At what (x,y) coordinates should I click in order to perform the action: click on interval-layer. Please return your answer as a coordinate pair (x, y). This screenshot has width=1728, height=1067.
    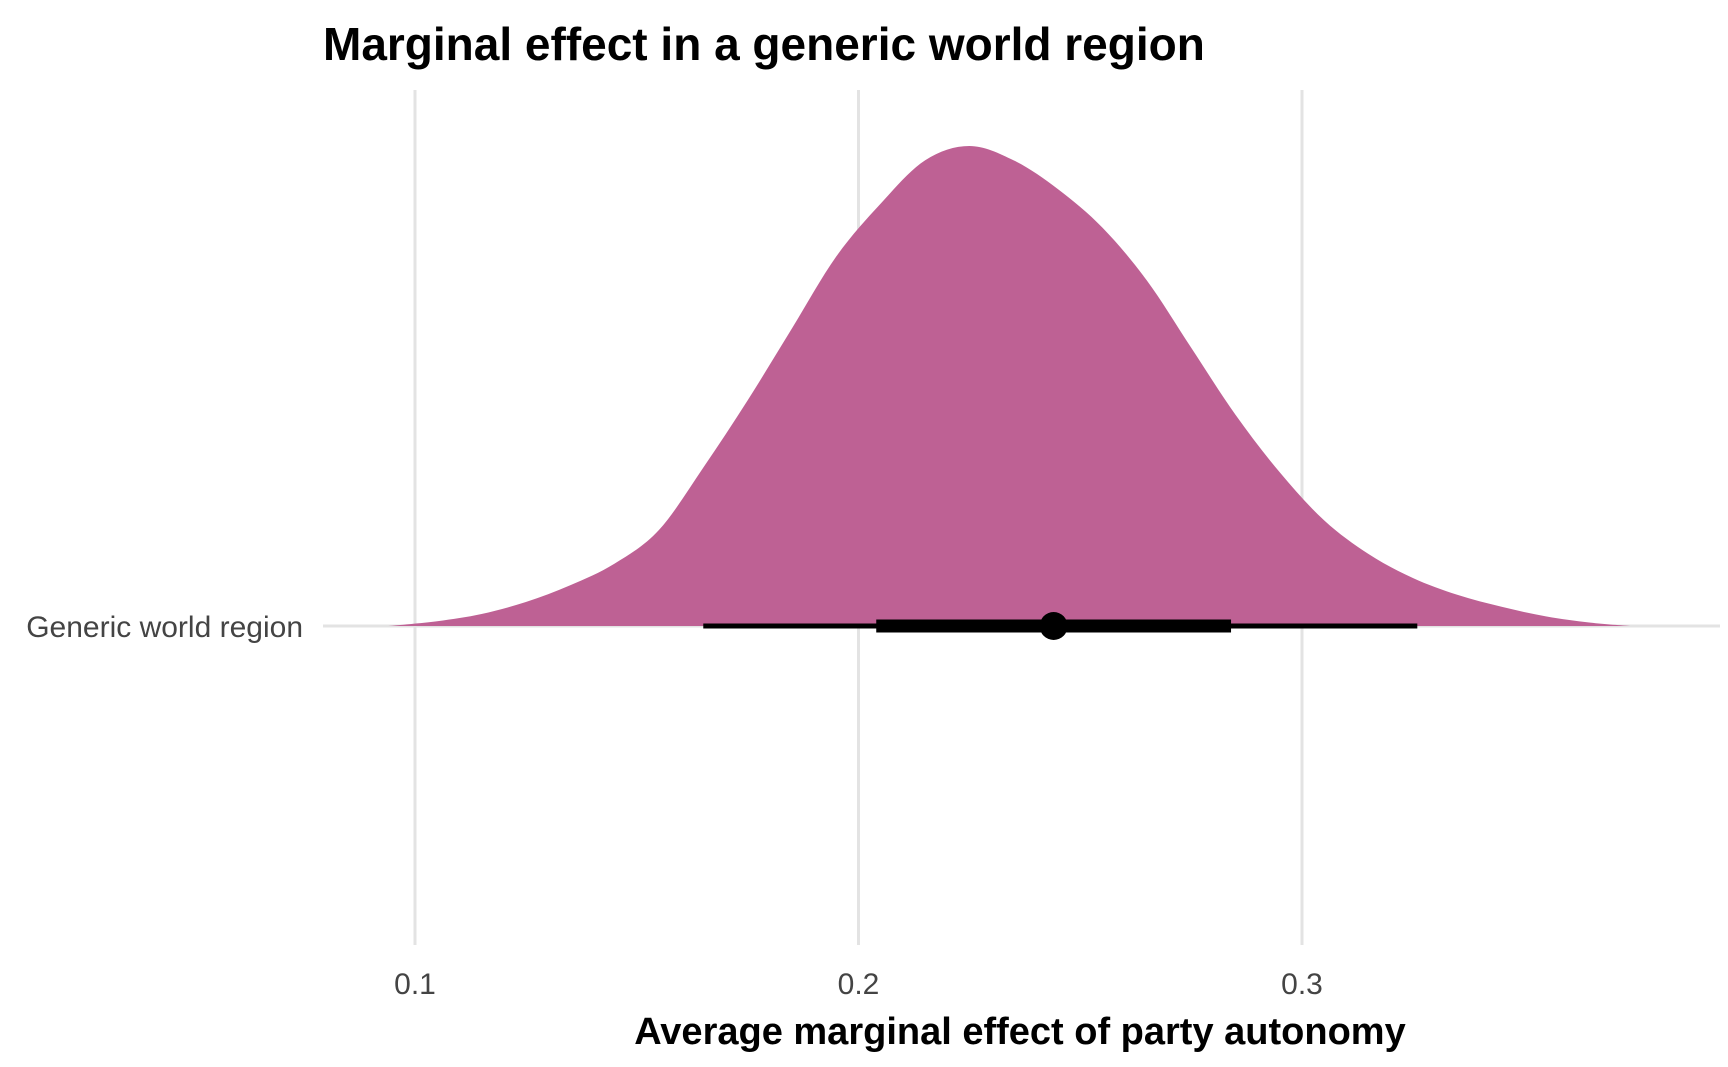
    Looking at the image, I should click on (1060, 626).